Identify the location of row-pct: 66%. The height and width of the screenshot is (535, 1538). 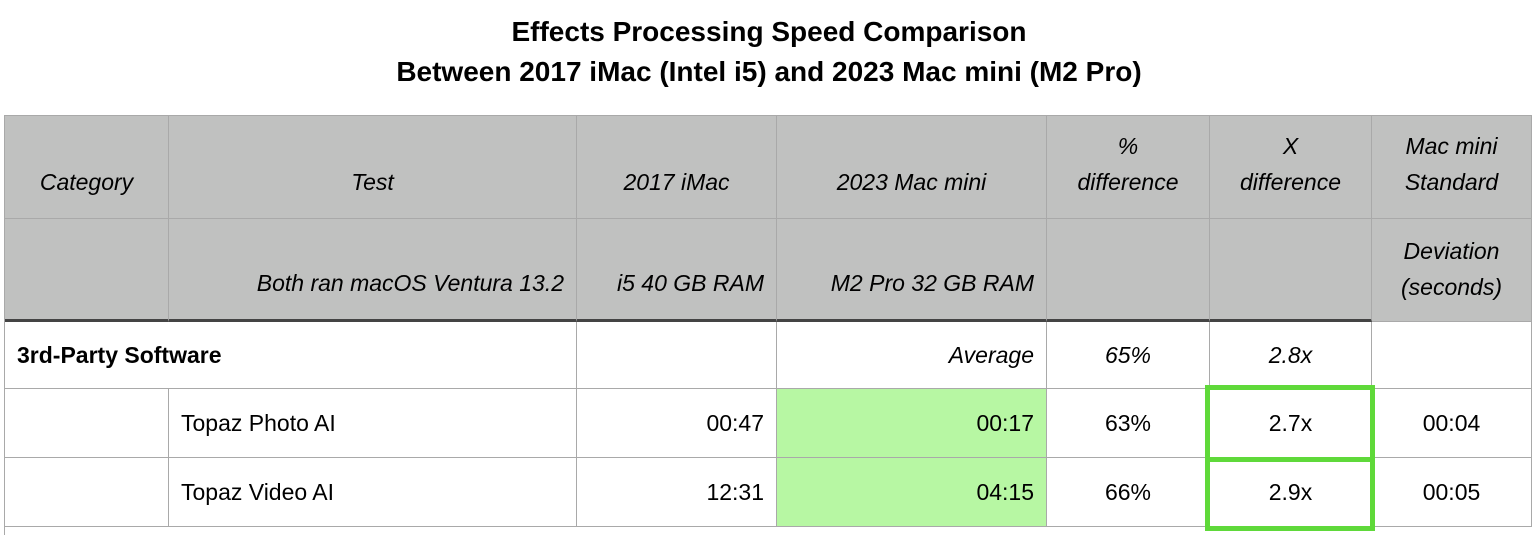
(1128, 492).